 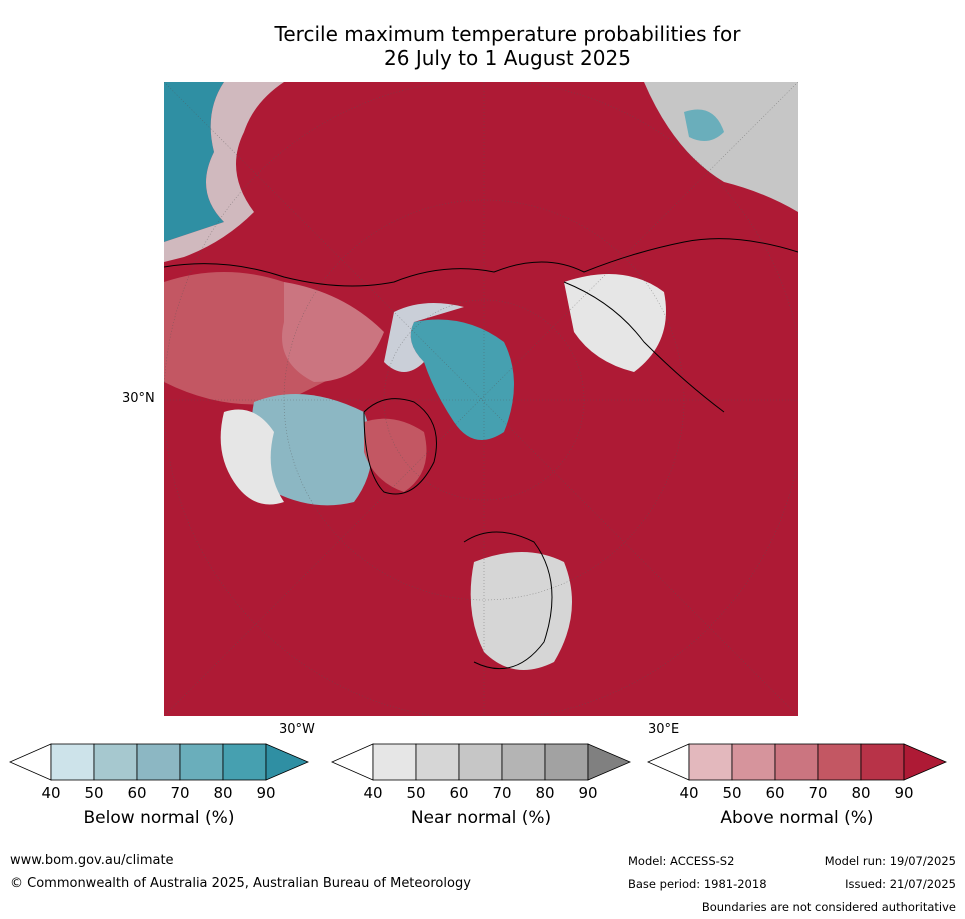 What do you see at coordinates (311, 450) in the screenshot?
I see `below-normal-region-north-america` at bounding box center [311, 450].